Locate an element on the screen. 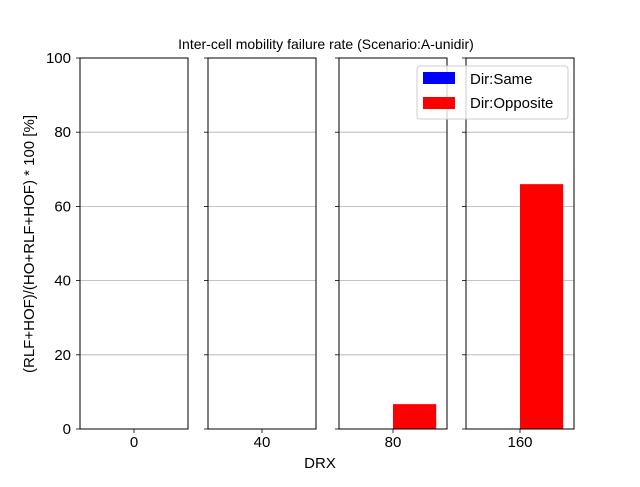 The image size is (640, 487). y-tick-label: 0 is located at coordinates (67, 429).